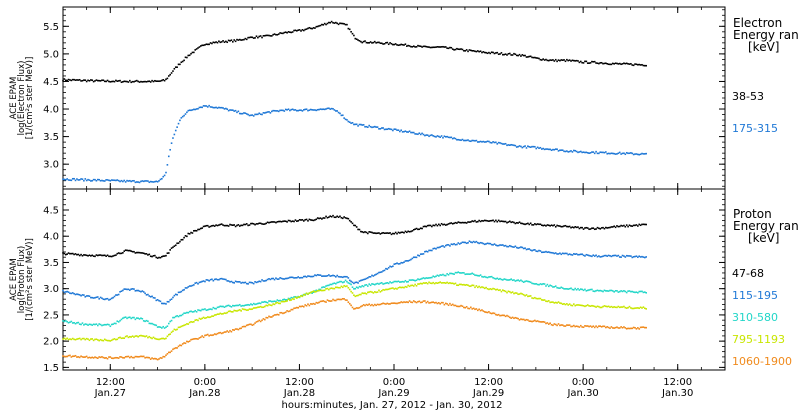  I want to click on y-tick-label: 5.5, so click(51, 27).